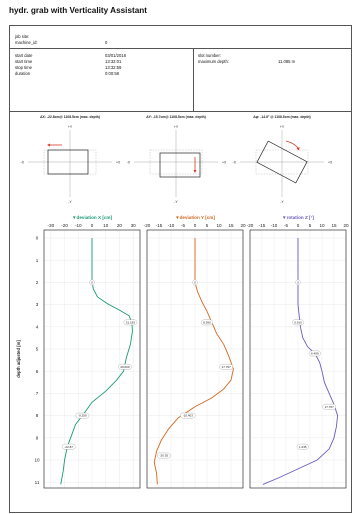  What do you see at coordinates (159, 225) in the screenshot?
I see `x-tick-label: -15` at bounding box center [159, 225].